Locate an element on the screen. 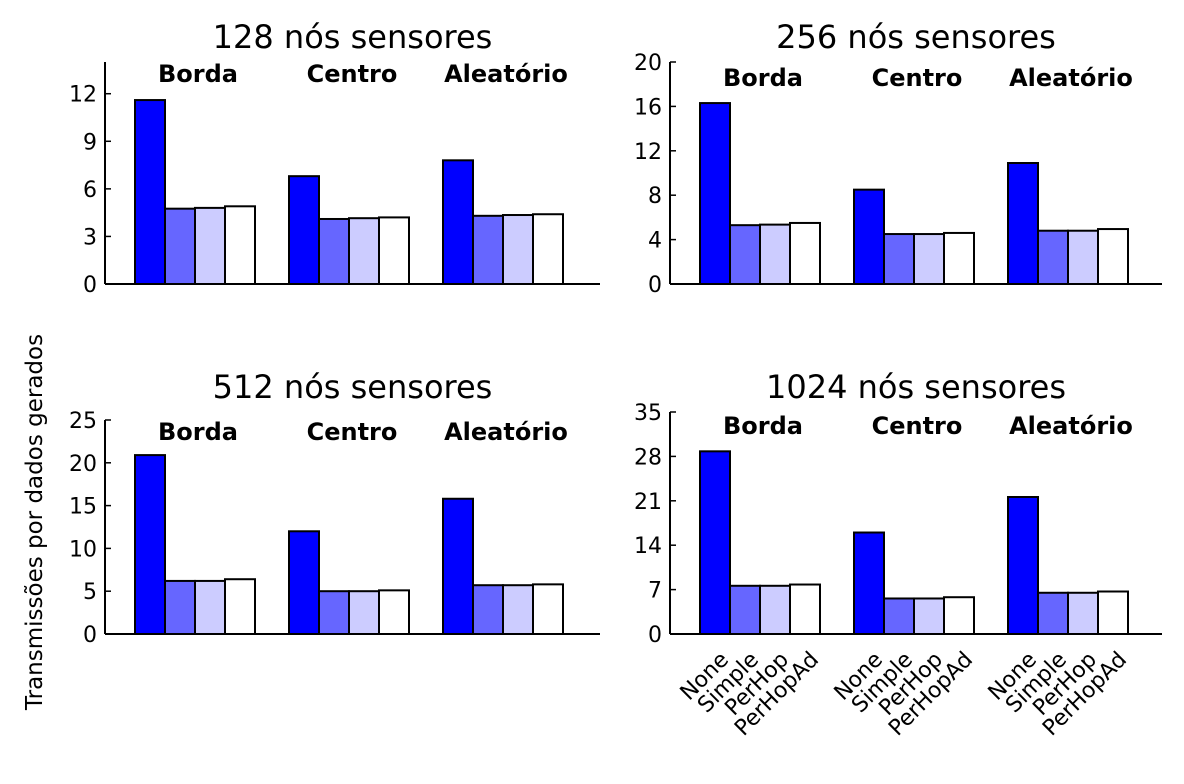 The image size is (1184, 784). y-tick-label: 14 is located at coordinates (648, 546).